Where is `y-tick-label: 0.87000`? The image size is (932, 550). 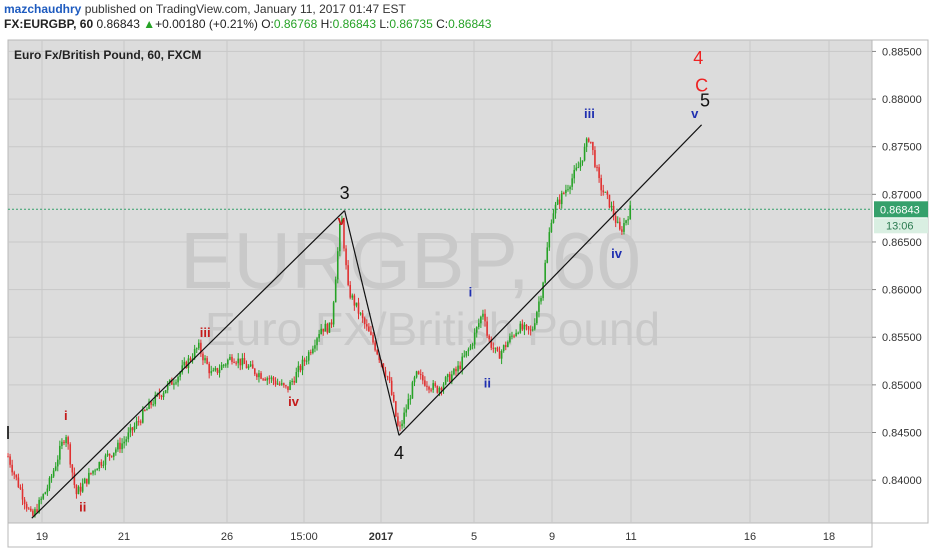 y-tick-label: 0.87000 is located at coordinates (902, 195).